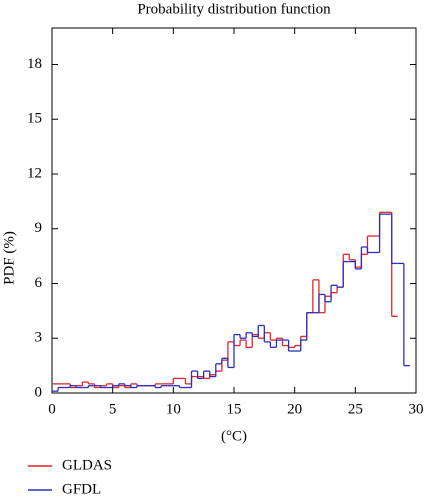 This screenshot has width=426, height=500. I want to click on y-tick-label: 0, so click(39, 392).